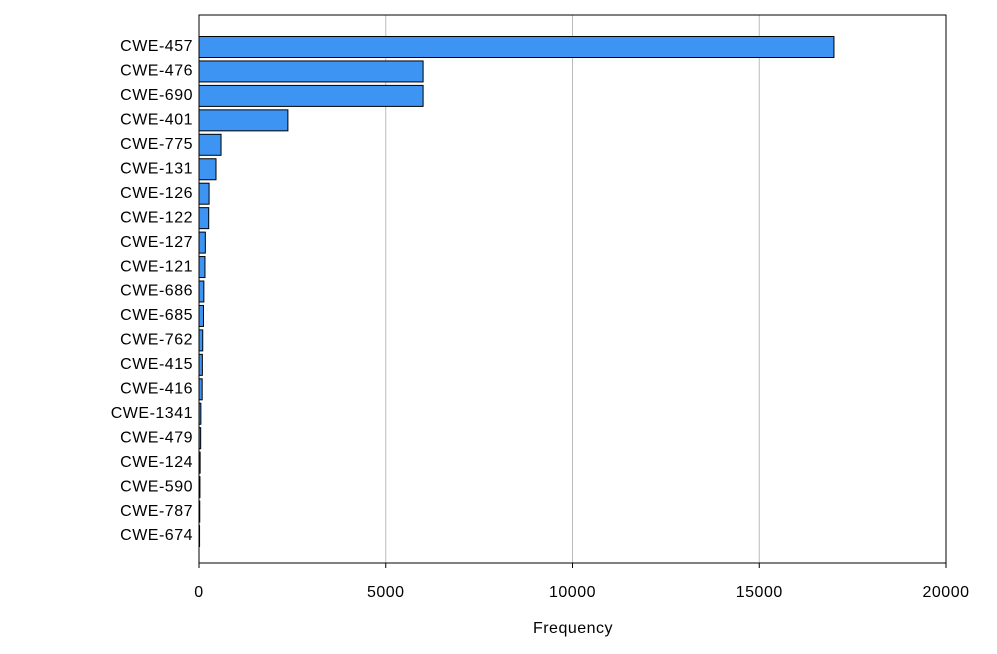  Describe the element at coordinates (156, 242) in the screenshot. I see `y-tick-label: CWE-127` at that location.